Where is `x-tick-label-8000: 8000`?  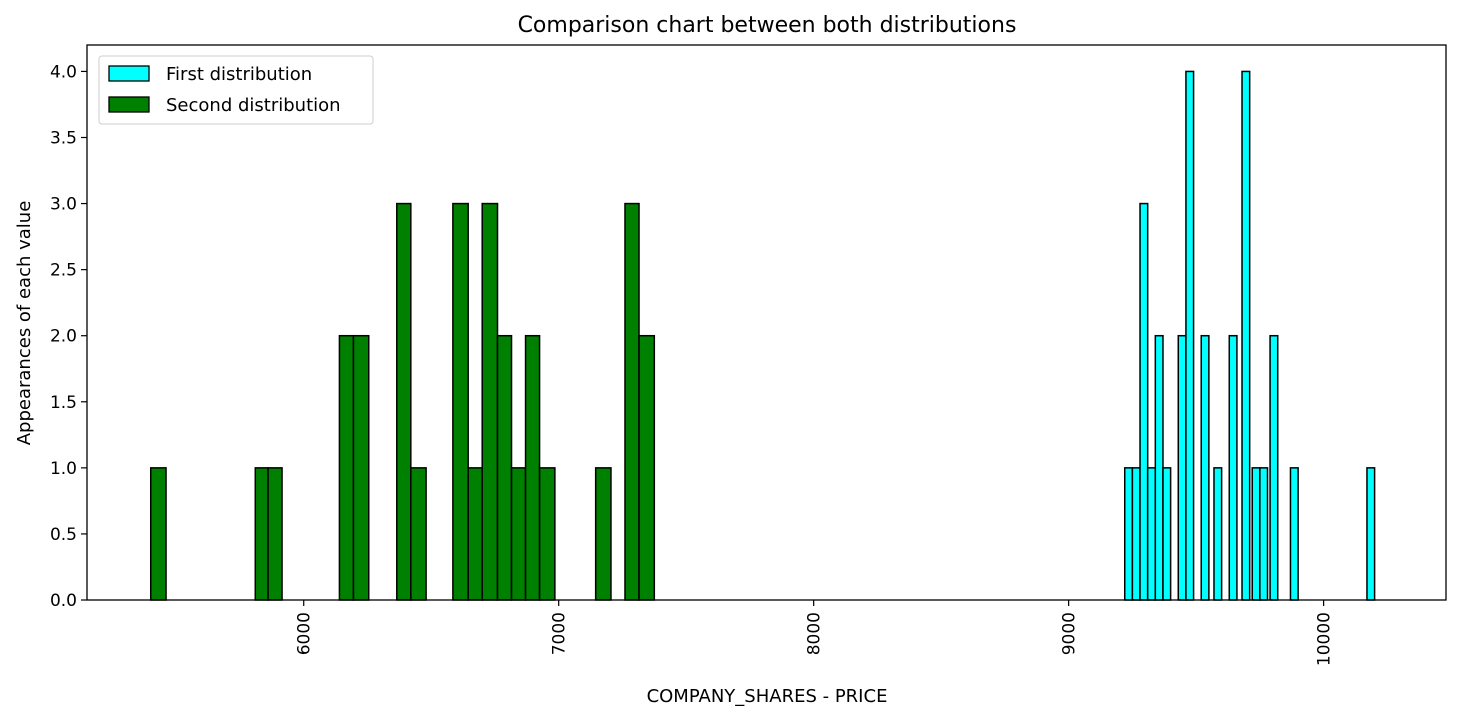
x-tick-label-8000: 8000 is located at coordinates (815, 633).